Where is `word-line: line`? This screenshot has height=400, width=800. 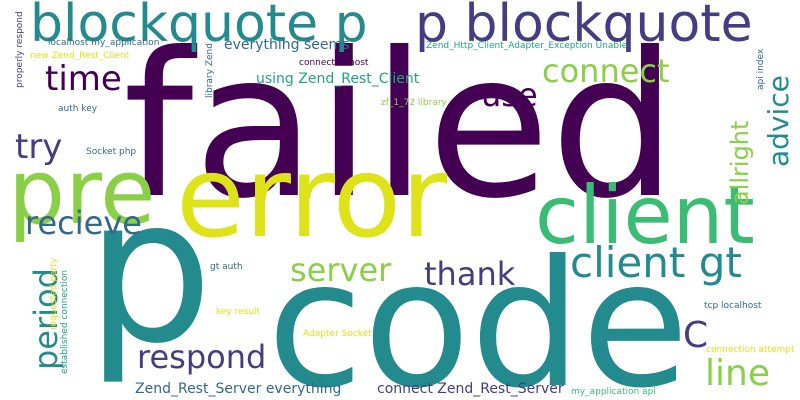
word-line: line is located at coordinates (737, 373).